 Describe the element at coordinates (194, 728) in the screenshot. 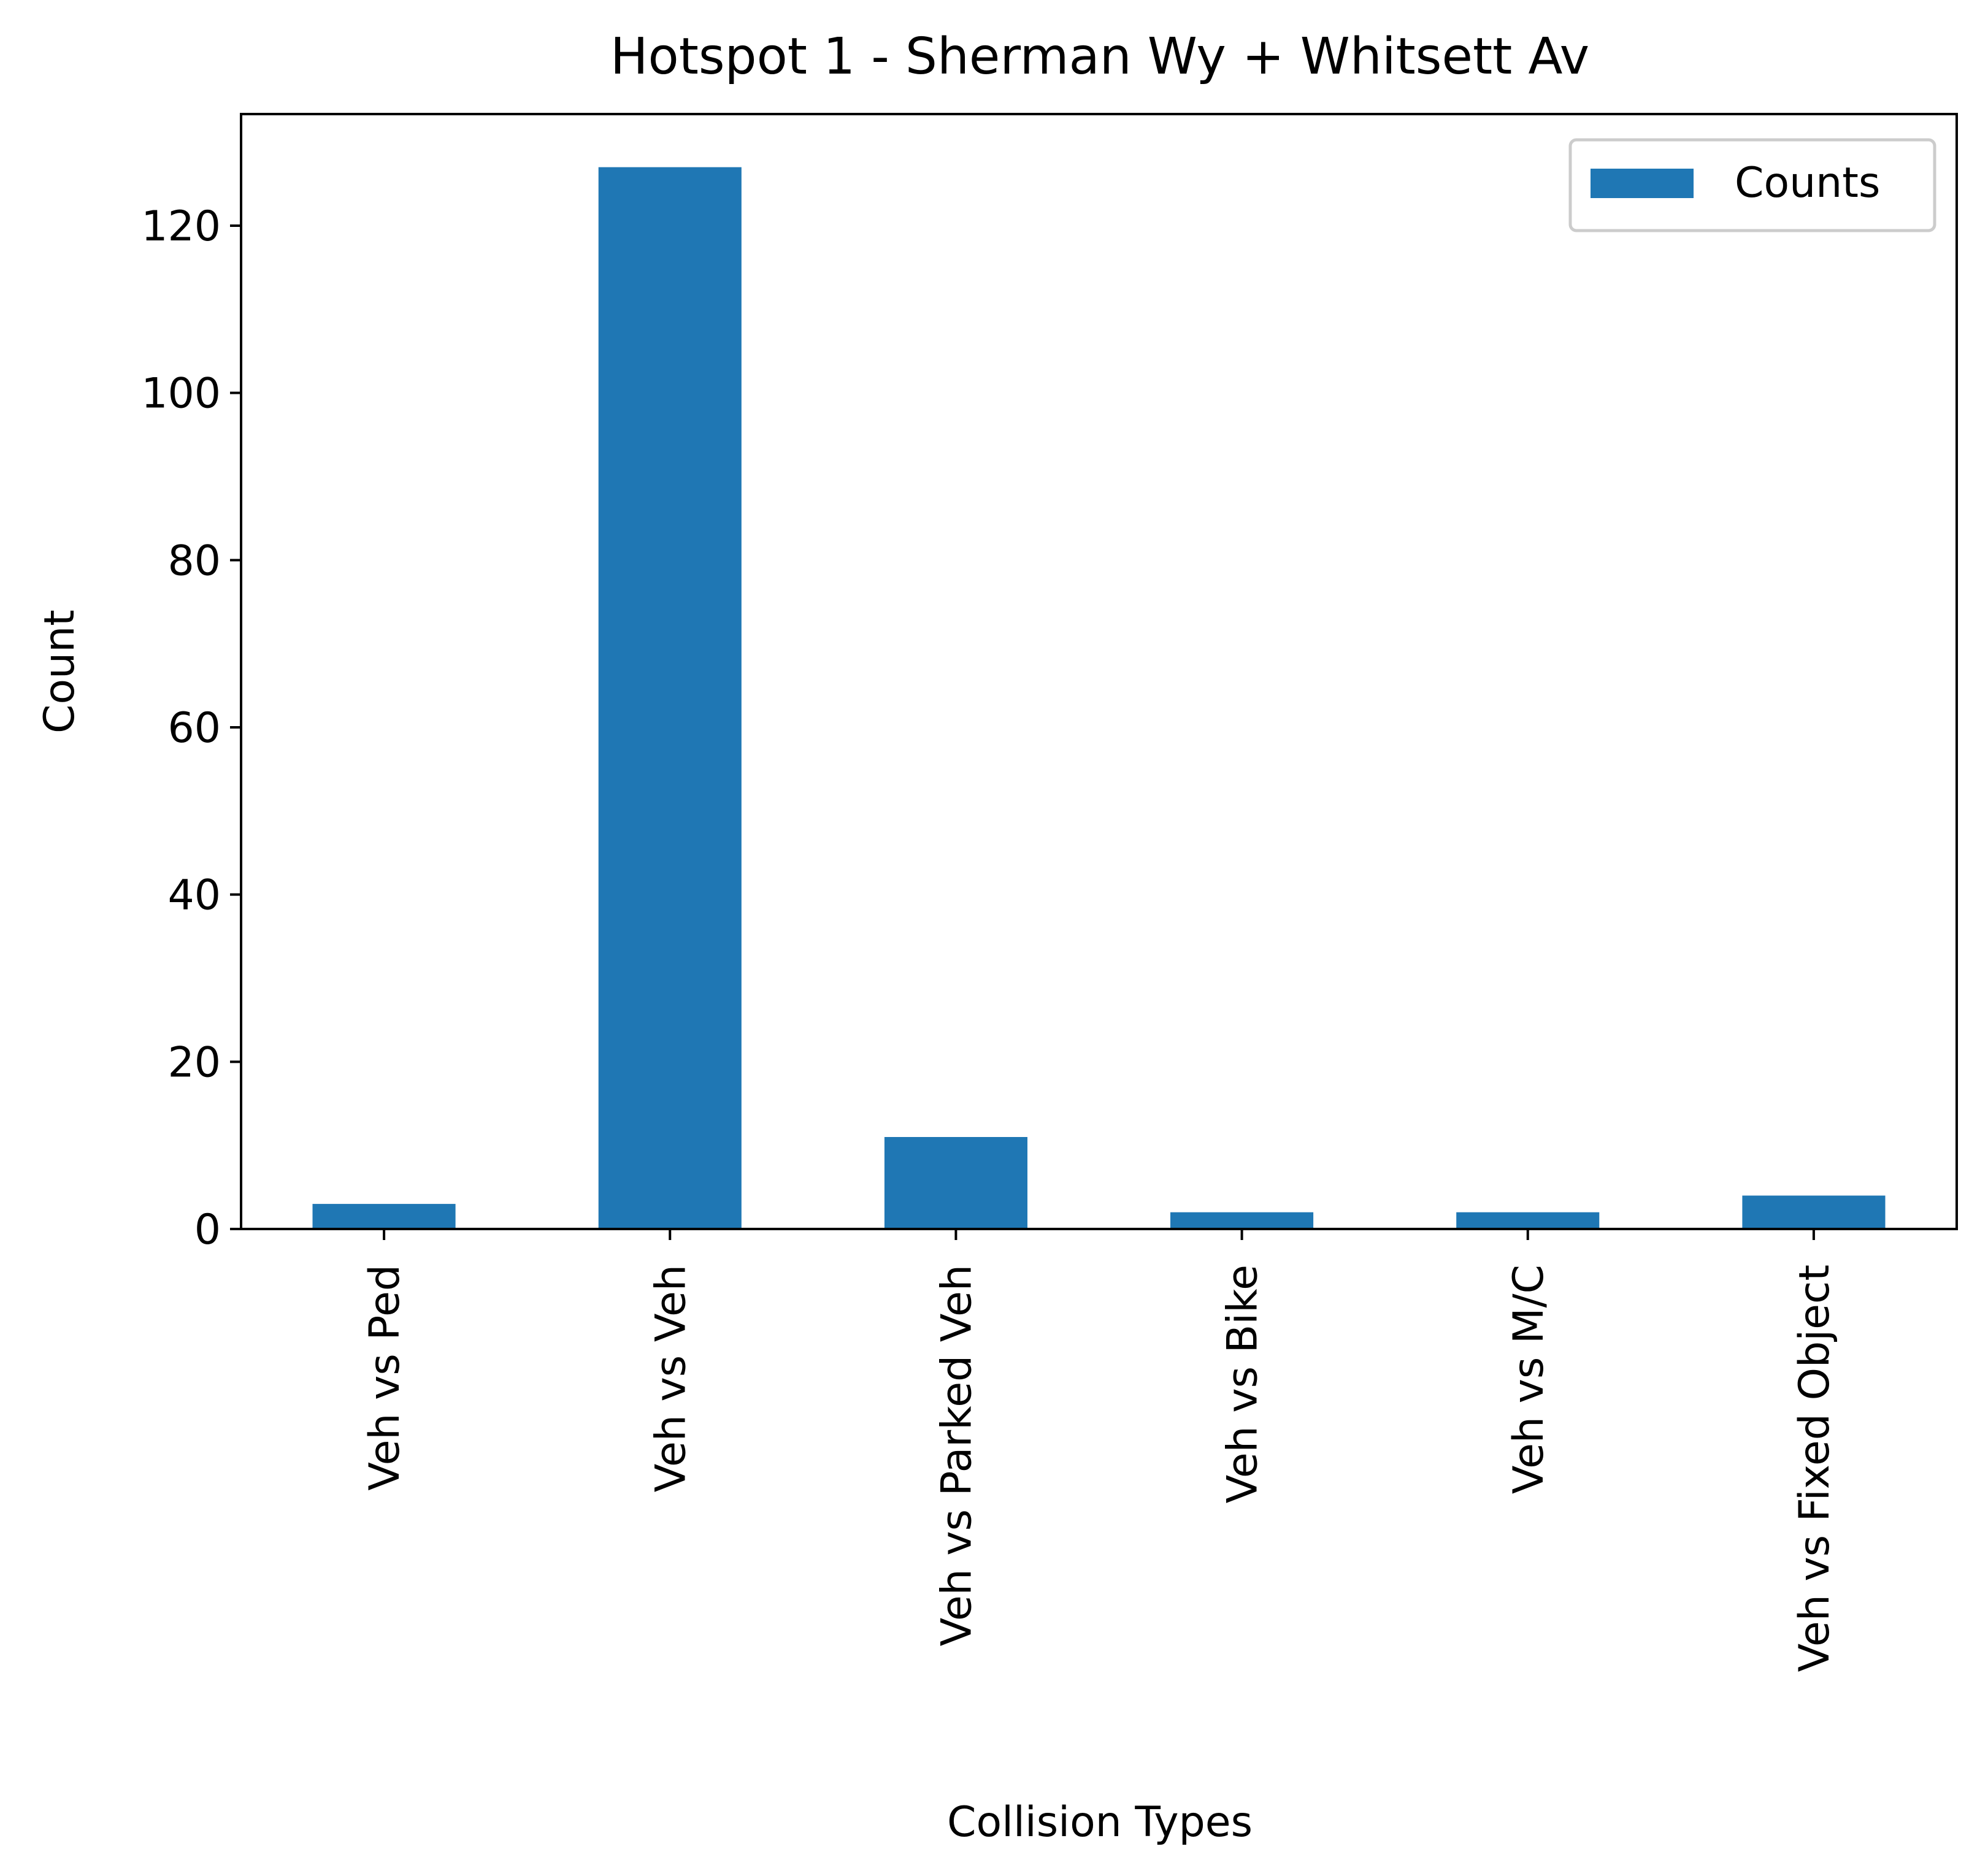

I see `y-tick-label: 60` at that location.